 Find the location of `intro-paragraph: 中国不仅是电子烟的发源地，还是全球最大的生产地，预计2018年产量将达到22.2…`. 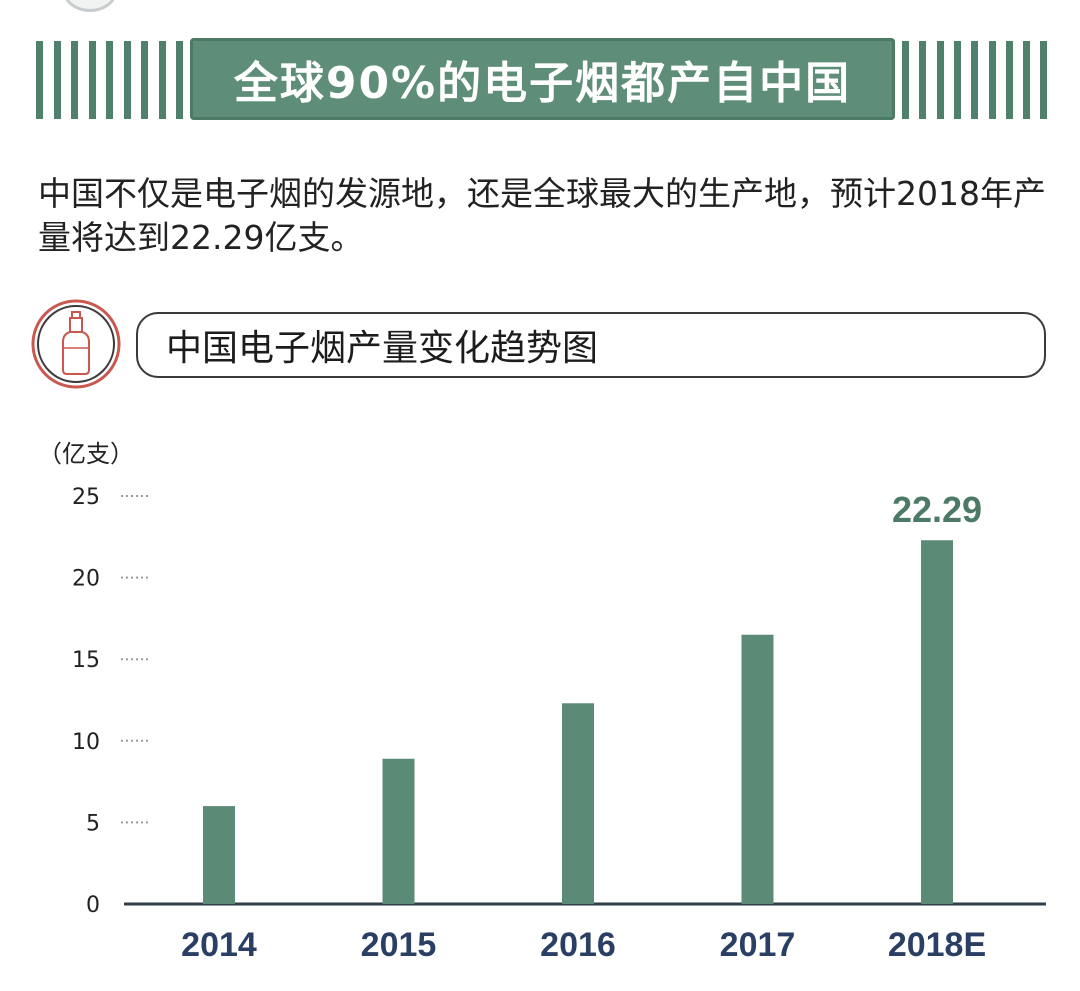

intro-paragraph: 中国不仅是电子烟的发源地，还是全球最大的生产地，预计2018年产量将达到22.2… is located at coordinates (542, 215).